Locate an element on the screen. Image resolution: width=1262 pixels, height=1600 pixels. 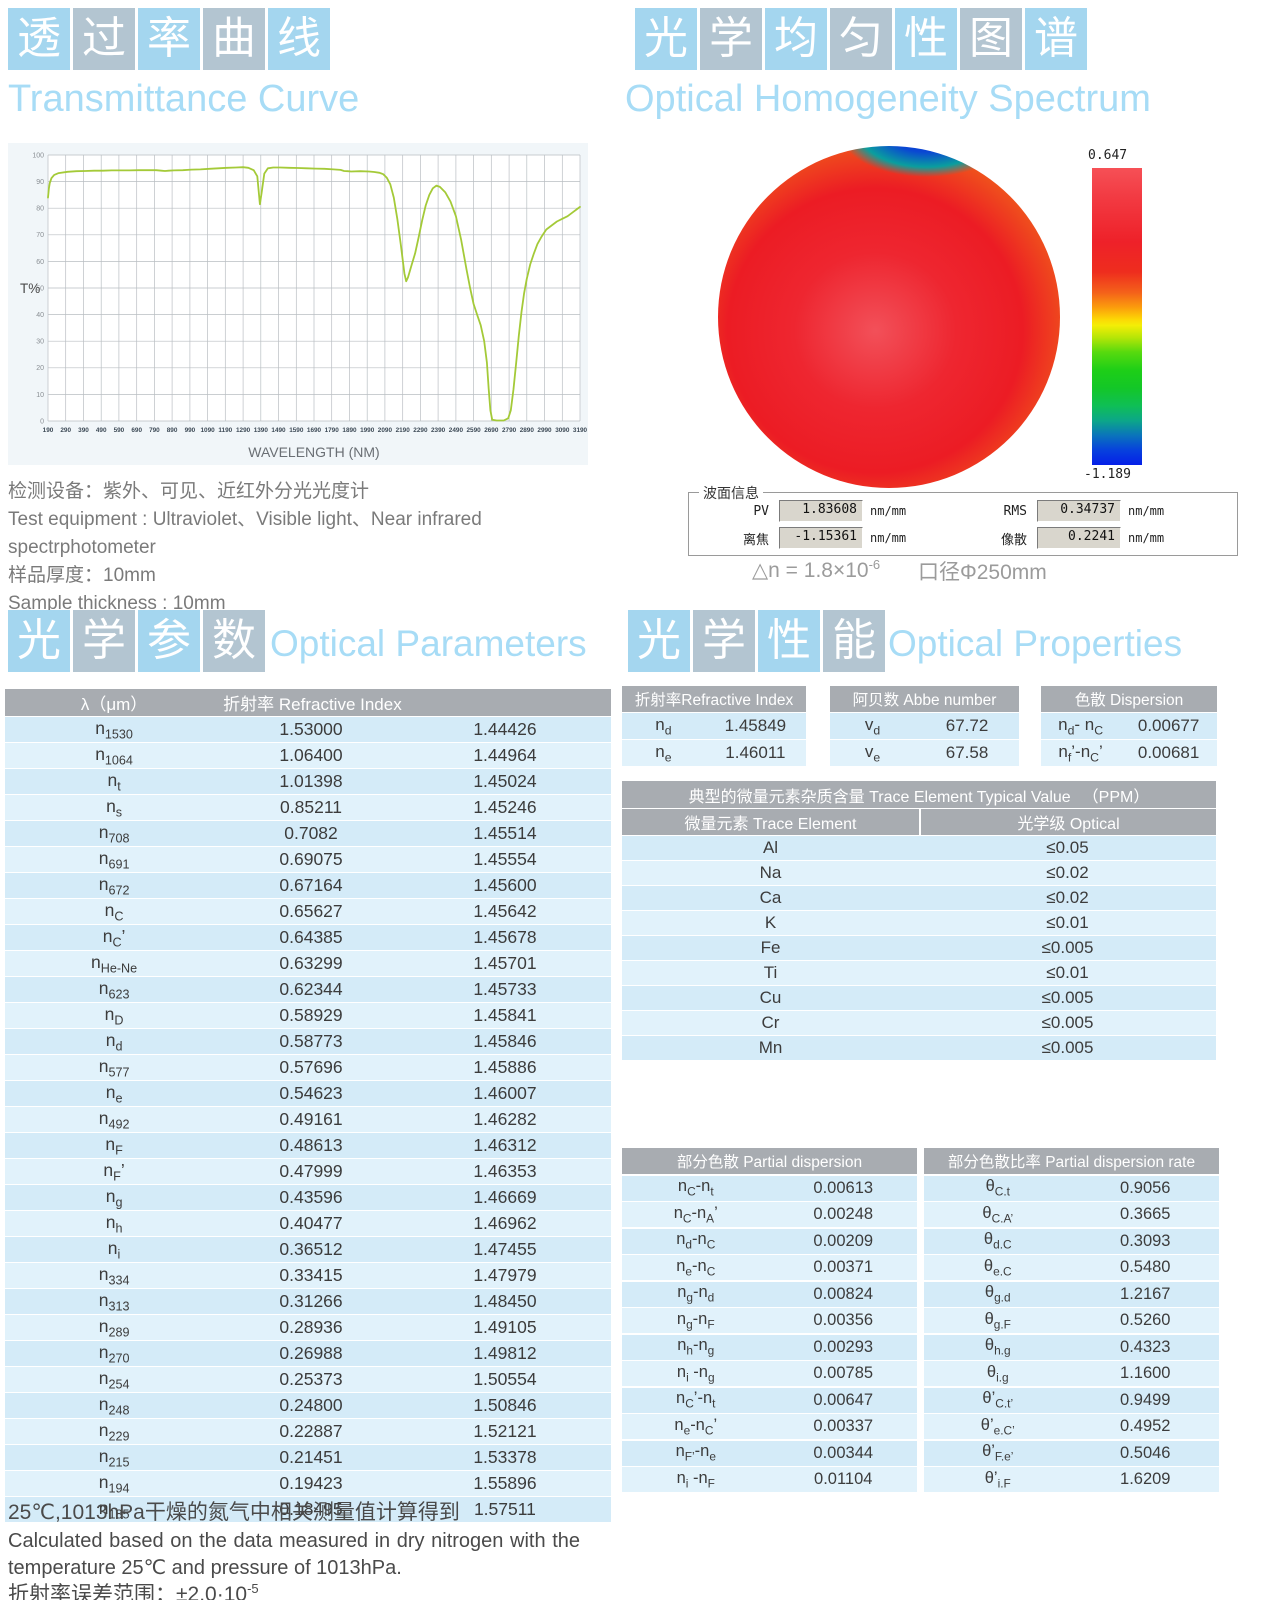
mini-value: 67.58 is located at coordinates (967, 752).